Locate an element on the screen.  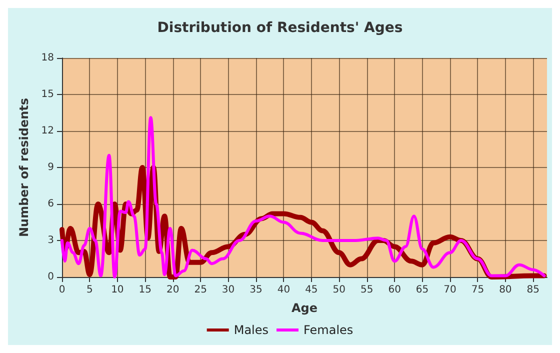
x-tick-label: 30 is located at coordinates (228, 290).